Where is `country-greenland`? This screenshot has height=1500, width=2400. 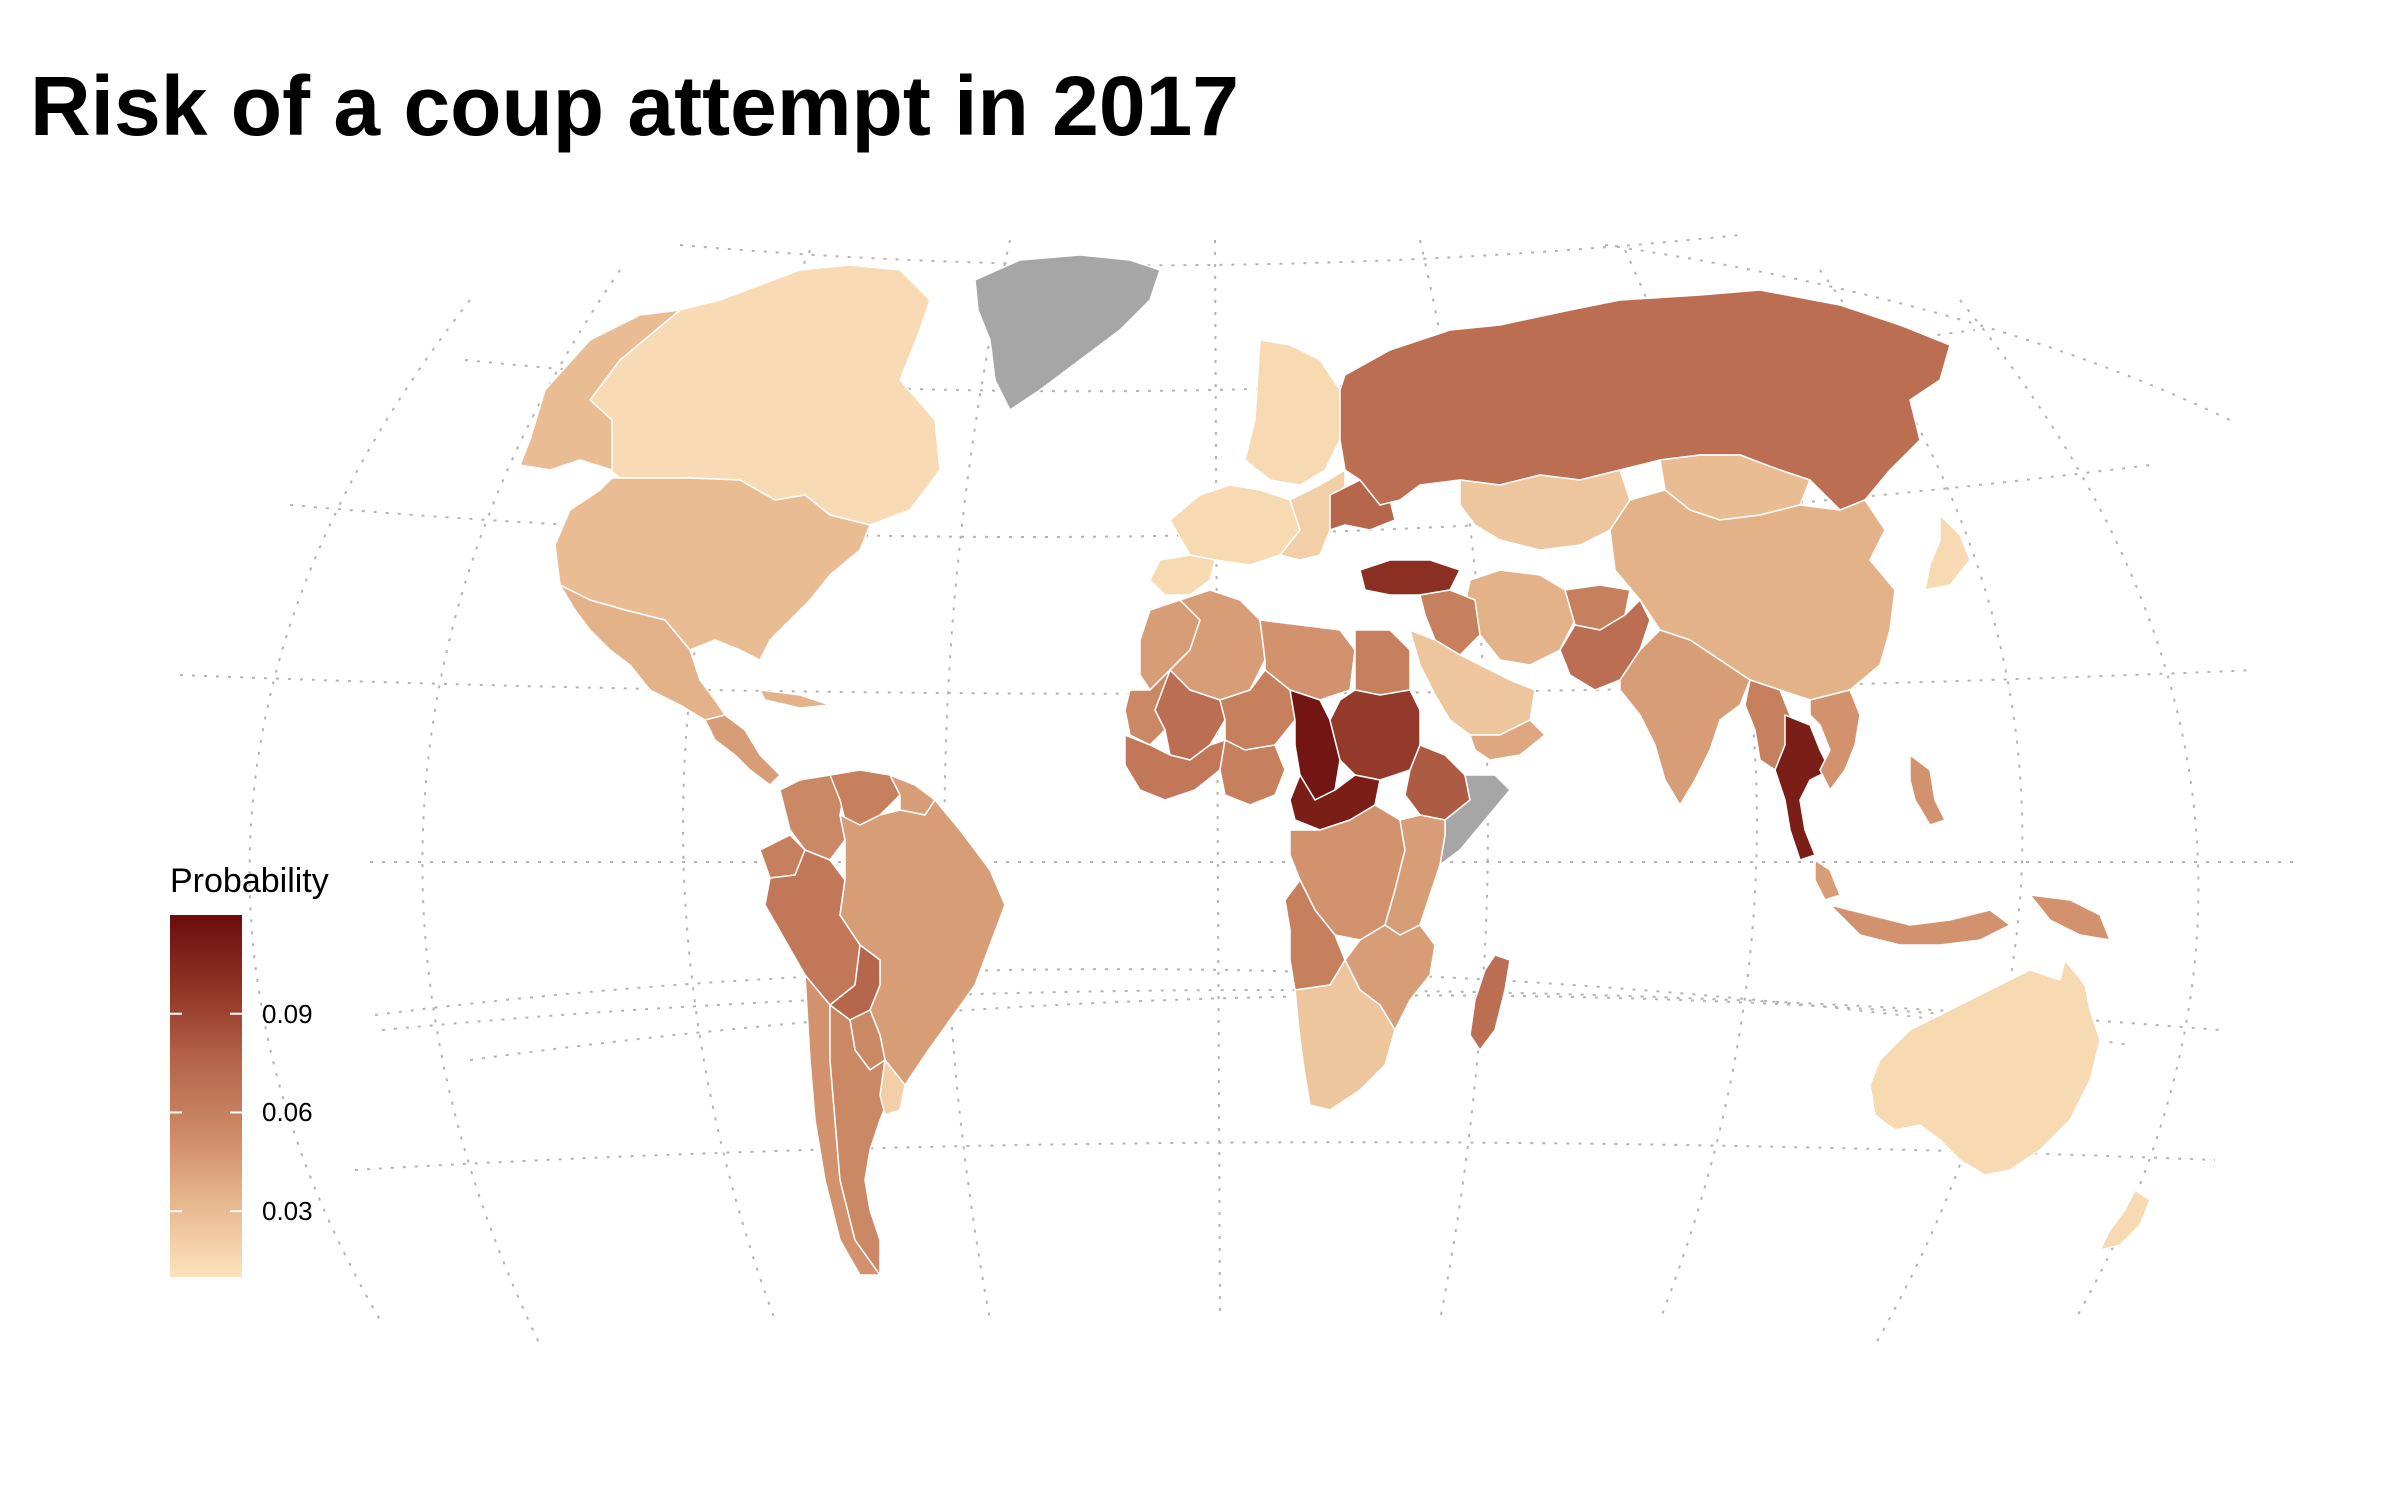
country-greenland is located at coordinates (1067, 332).